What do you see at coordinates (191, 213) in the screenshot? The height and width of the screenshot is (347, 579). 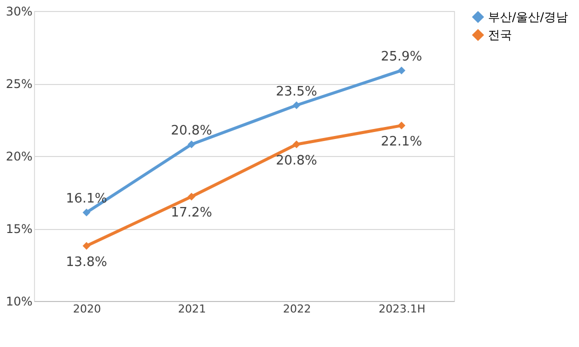 I see `data-label: 17.2%` at bounding box center [191, 213].